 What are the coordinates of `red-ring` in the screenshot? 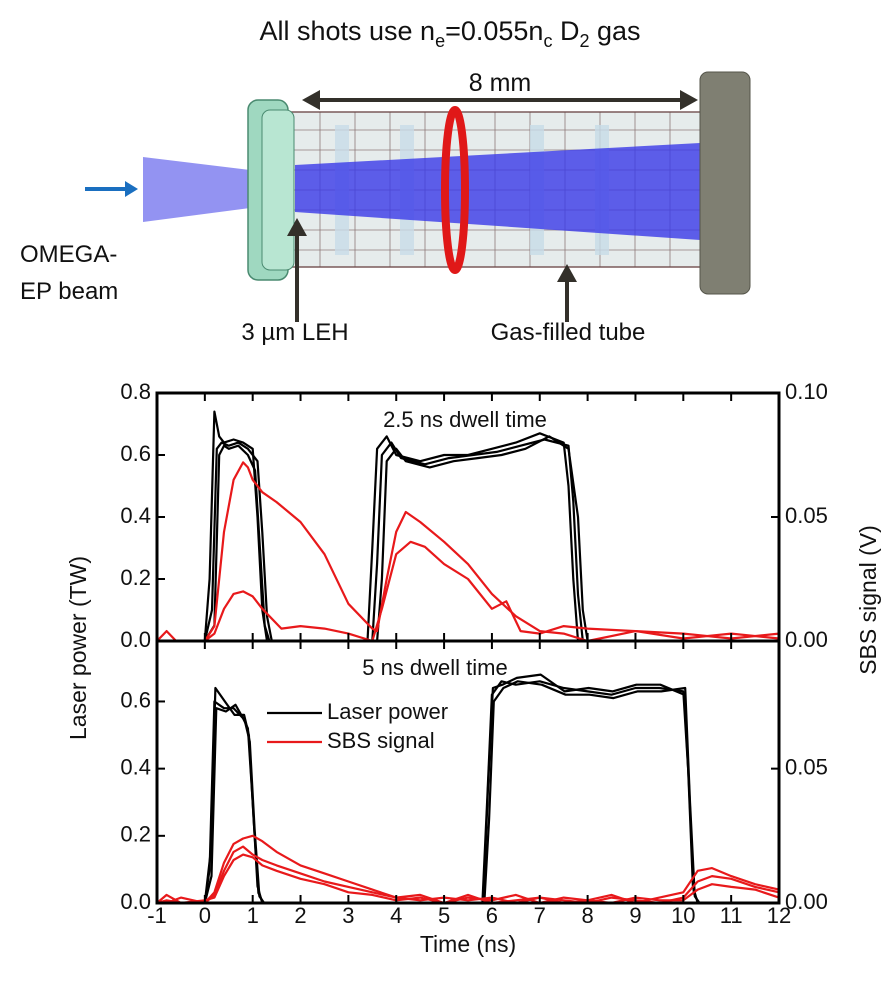 It's located at (455, 190).